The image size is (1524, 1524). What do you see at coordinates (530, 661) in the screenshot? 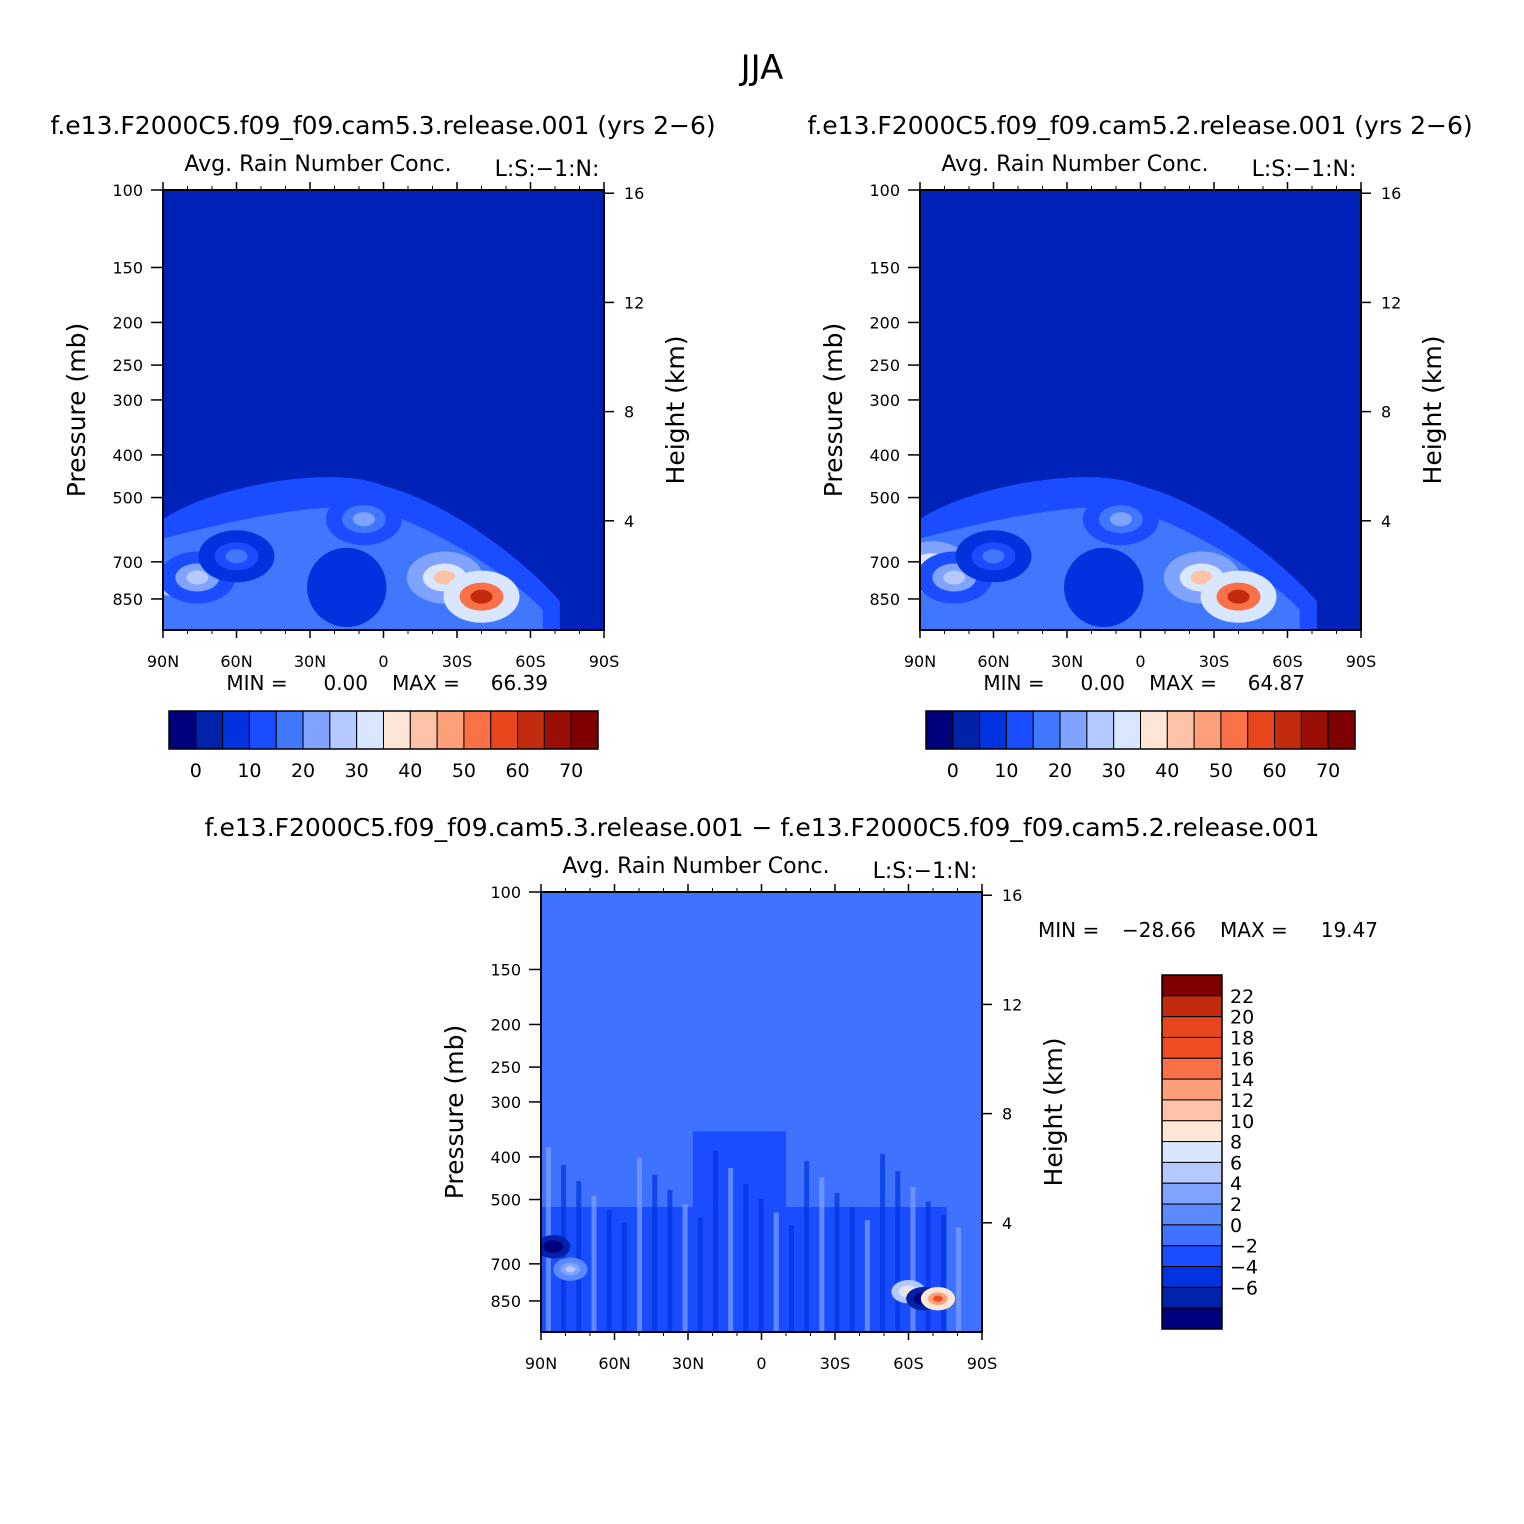
I see `x-tick-label: 60S` at bounding box center [530, 661].